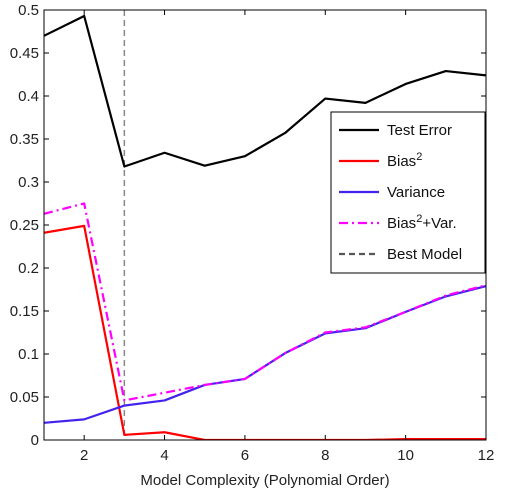 The width and height of the screenshot is (505, 495). Describe the element at coordinates (245, 455) in the screenshot. I see `x-tick-label: 6` at that location.